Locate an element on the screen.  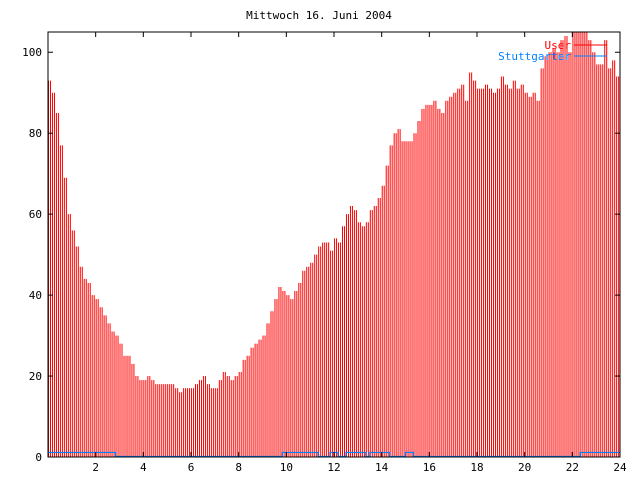
y-tick-label: 40 is located at coordinates (35, 295).